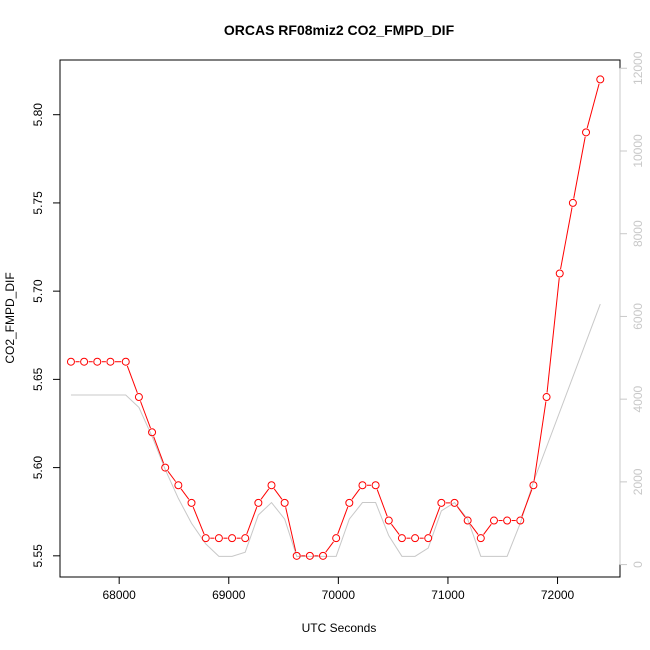 The width and height of the screenshot is (650, 650). What do you see at coordinates (558, 595) in the screenshot?
I see `x-tick-label: 72000` at bounding box center [558, 595].